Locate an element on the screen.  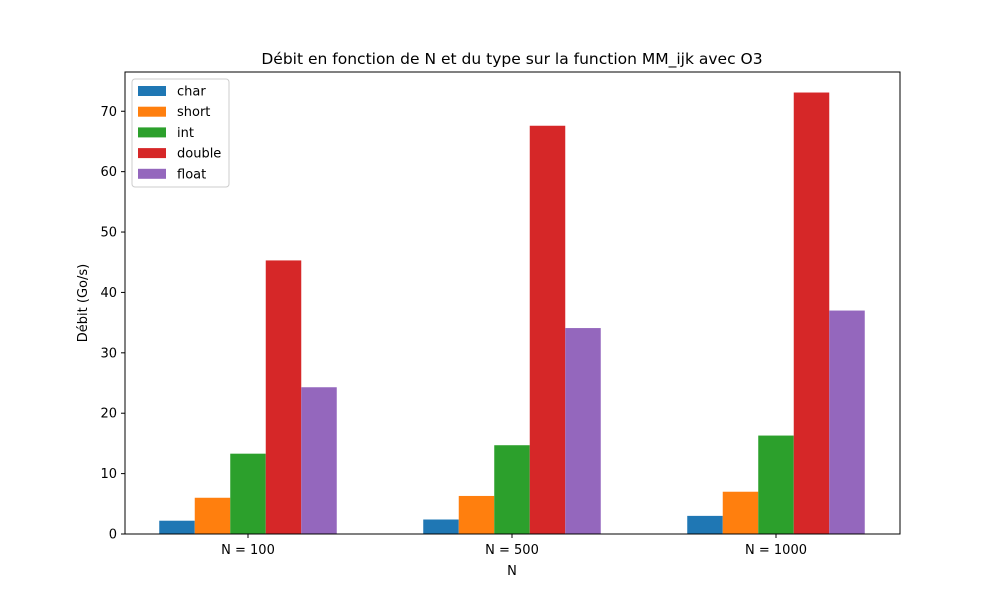
legend-swatch-char is located at coordinates (152, 91).